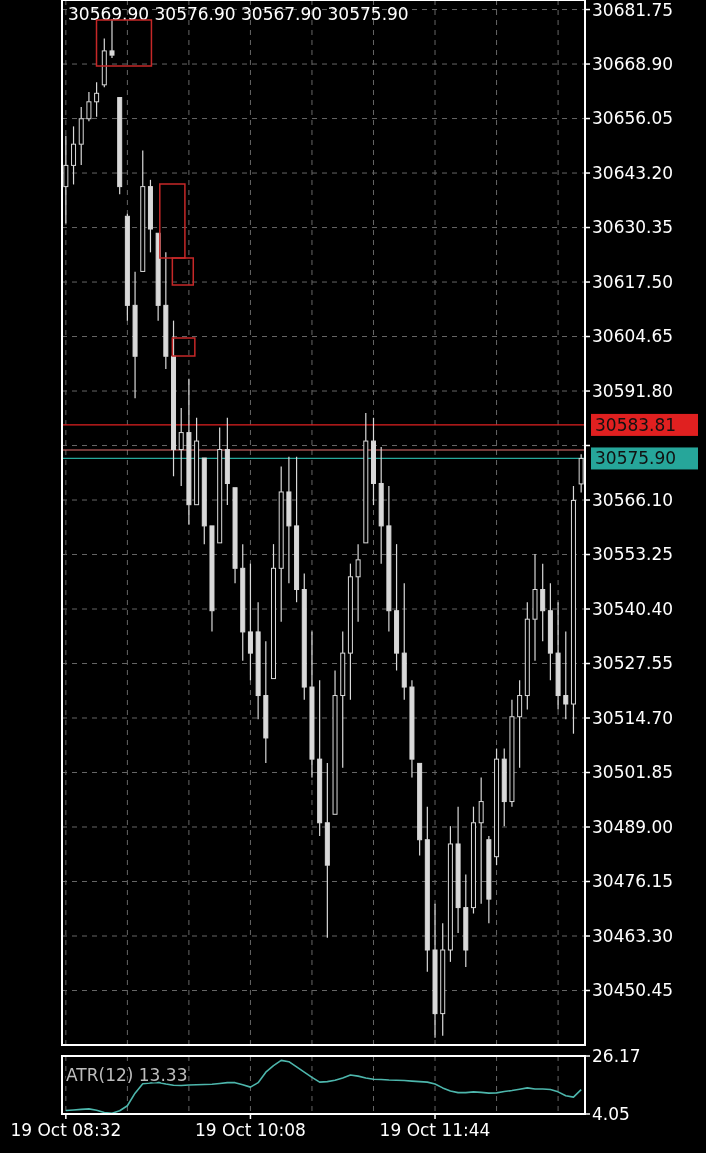 The image size is (706, 1153). What do you see at coordinates (636, 424) in the screenshot?
I see `ref-line-label: 30583.81` at bounding box center [636, 424].